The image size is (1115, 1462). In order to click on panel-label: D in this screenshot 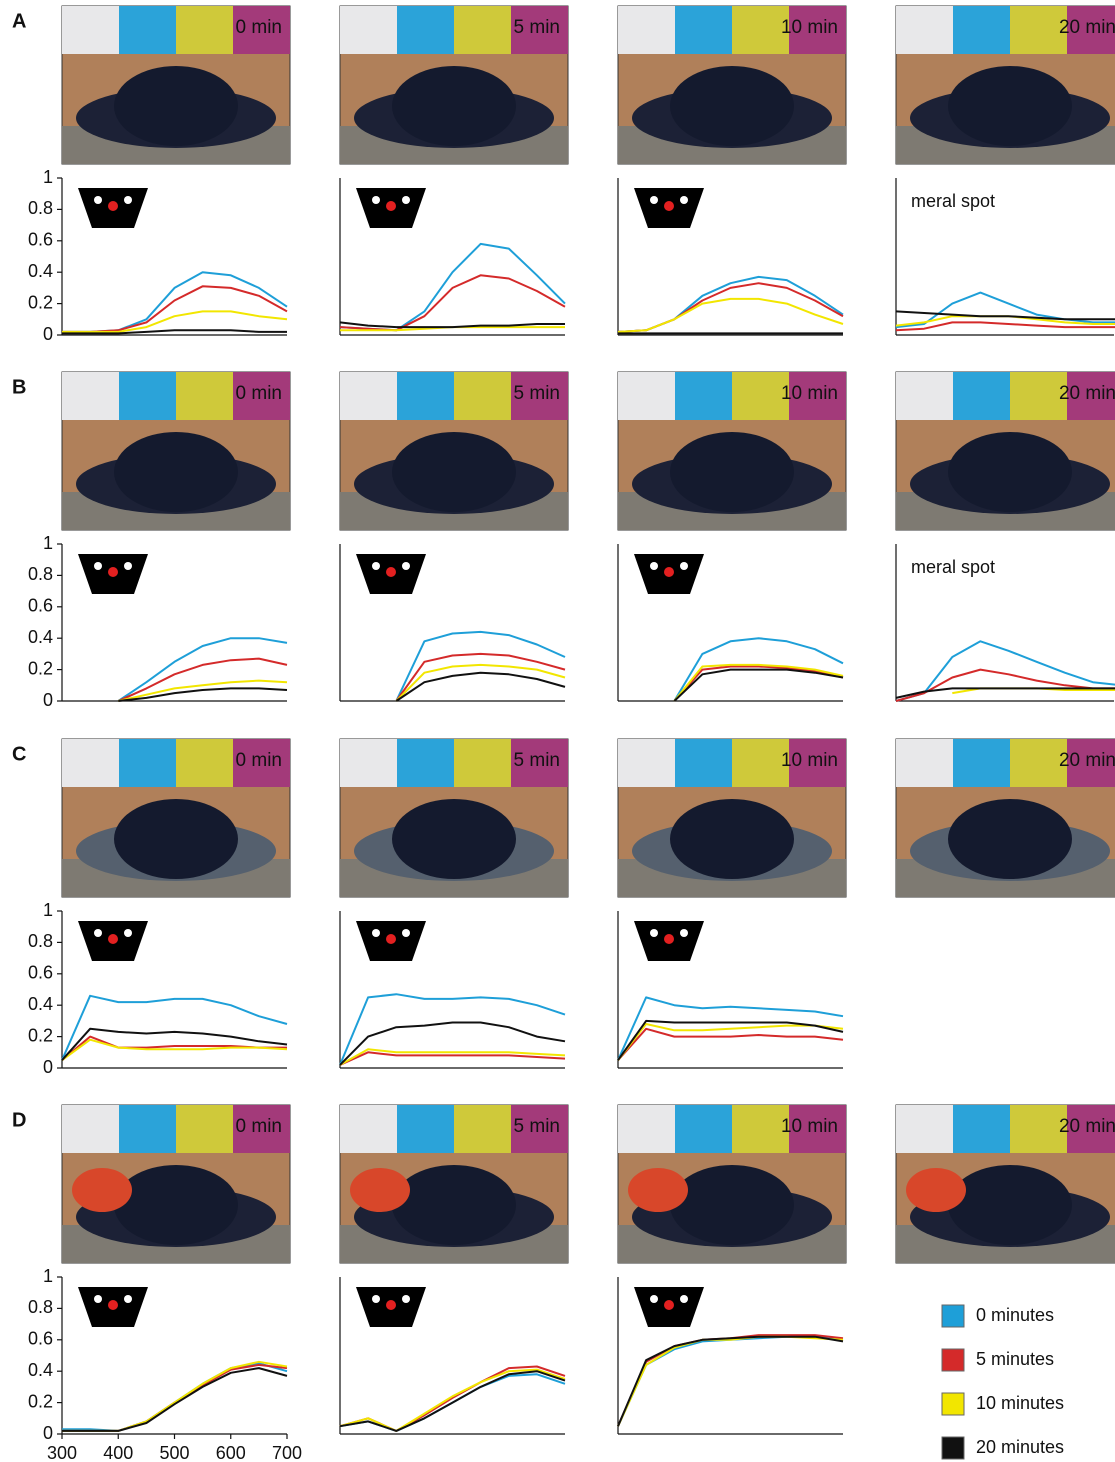, I will do `click(19, 1120)`.